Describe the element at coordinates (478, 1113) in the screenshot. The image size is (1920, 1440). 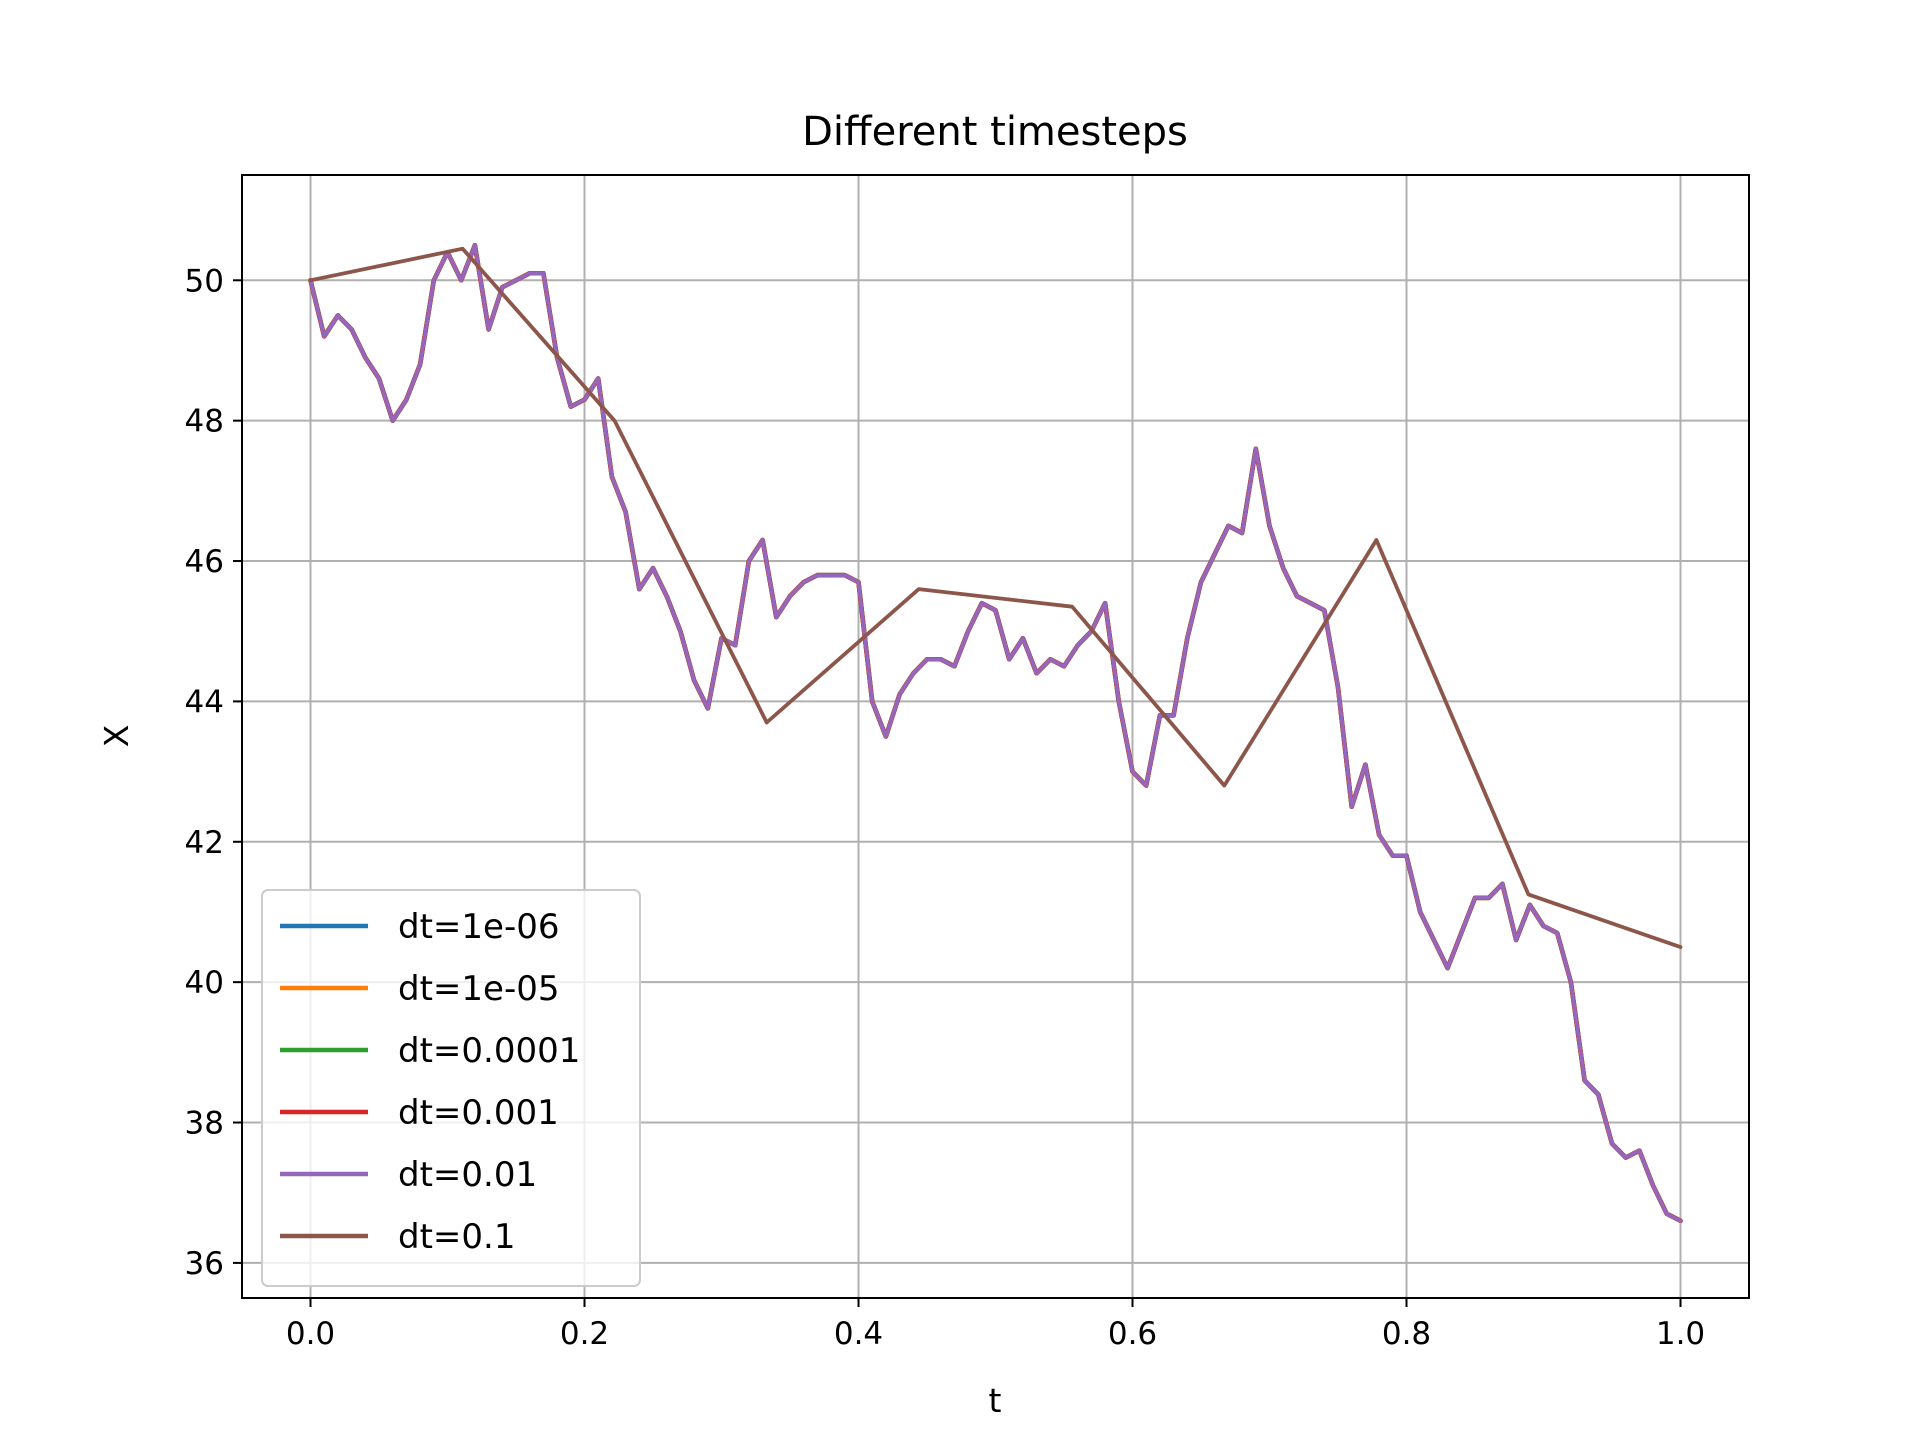
I see `legend-label: dt=0.001` at that location.